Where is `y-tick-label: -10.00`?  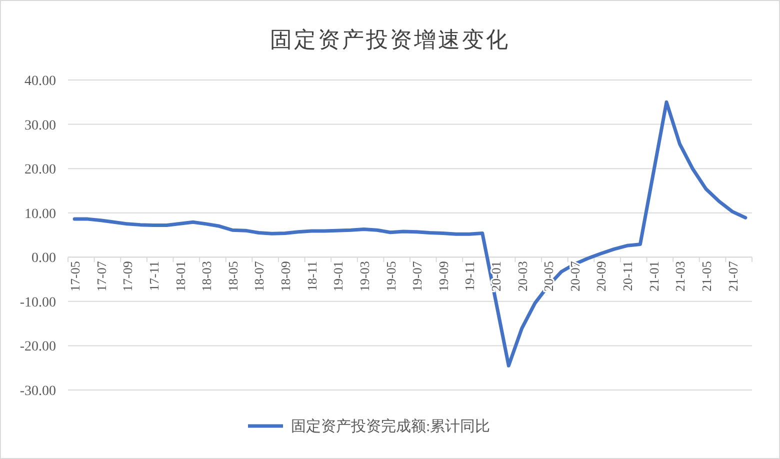
y-tick-label: -10.00 is located at coordinates (38, 302).